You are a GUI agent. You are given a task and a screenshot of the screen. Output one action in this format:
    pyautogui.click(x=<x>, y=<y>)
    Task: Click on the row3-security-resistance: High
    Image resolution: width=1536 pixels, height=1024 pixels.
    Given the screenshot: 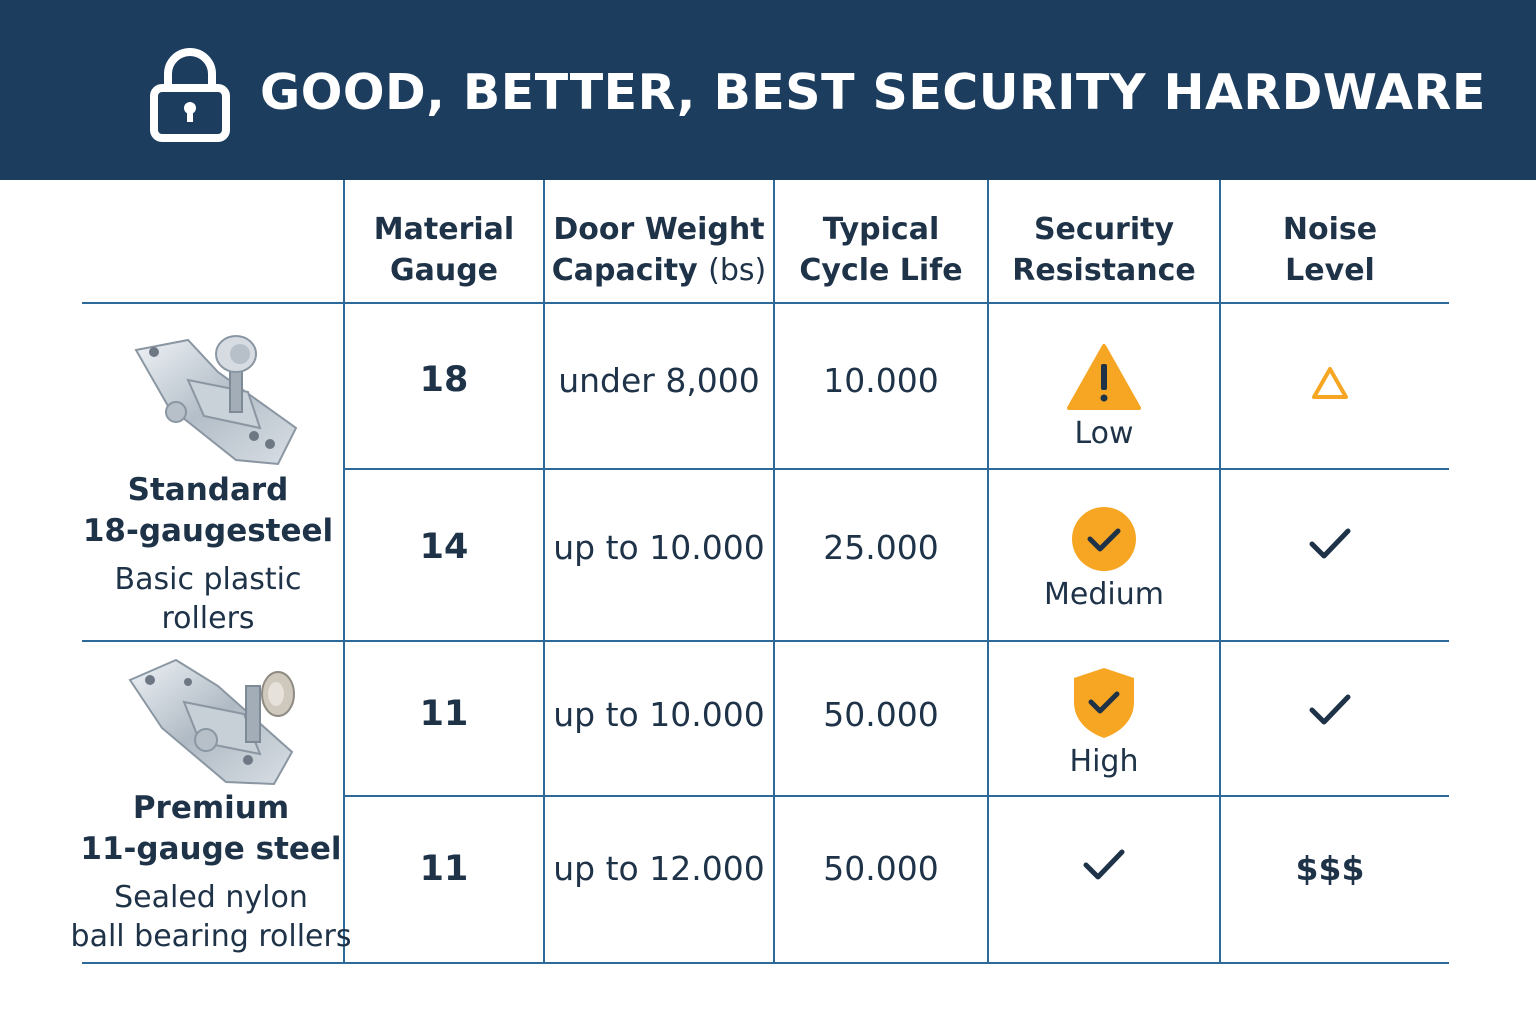 What is the action you would take?
    pyautogui.click(x=1104, y=722)
    